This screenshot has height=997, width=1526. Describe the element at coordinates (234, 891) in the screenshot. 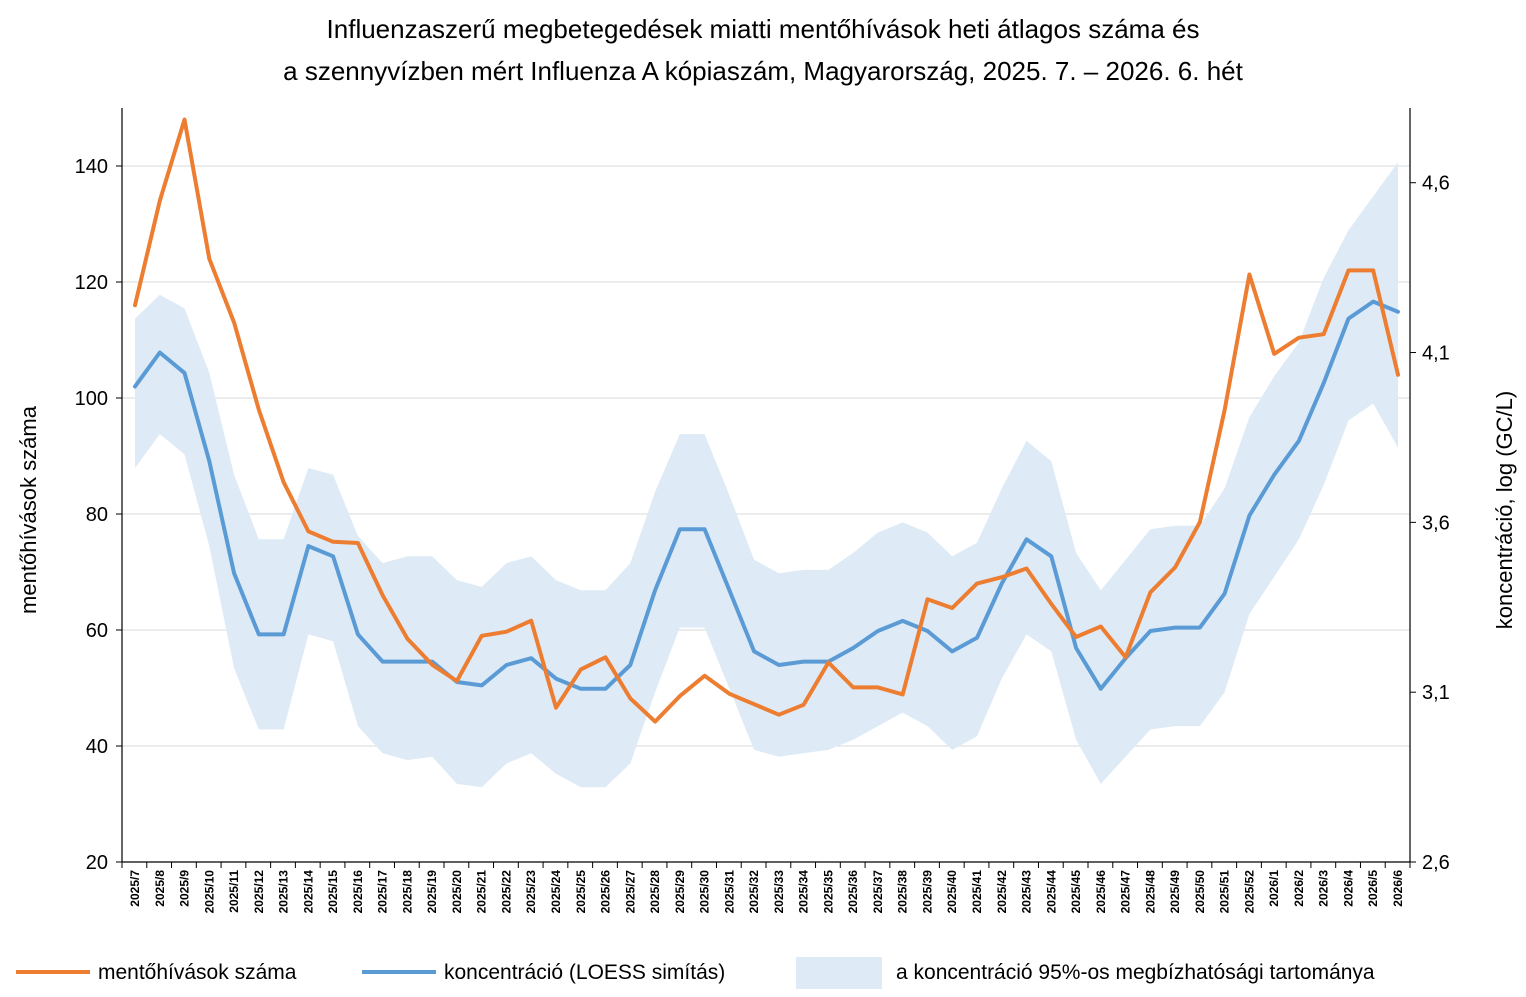

I see `x-tick-label: 2025/11` at that location.